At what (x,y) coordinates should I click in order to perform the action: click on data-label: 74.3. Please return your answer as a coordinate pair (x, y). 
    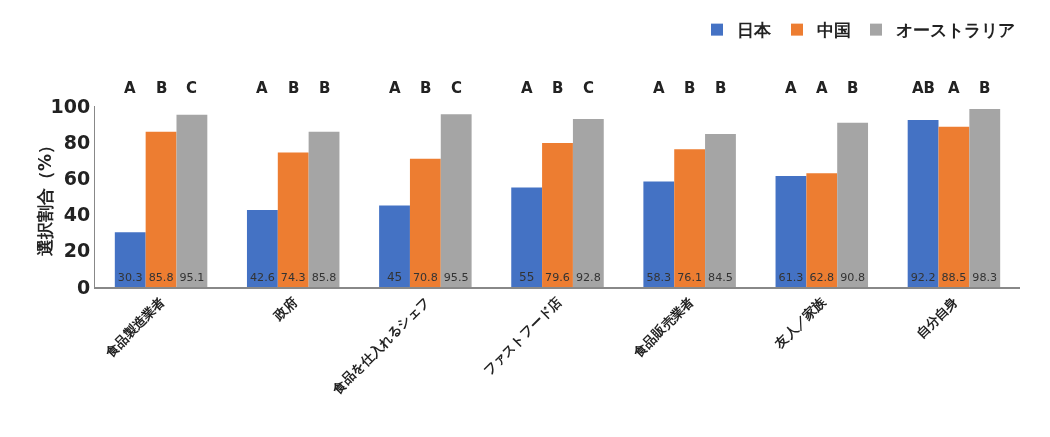
    Looking at the image, I should click on (293, 278).